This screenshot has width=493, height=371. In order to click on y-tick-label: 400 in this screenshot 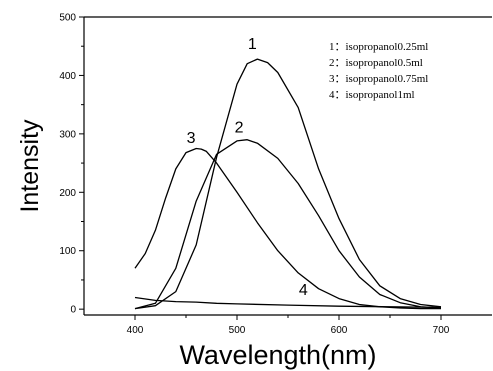, I will do `click(67, 76)`.